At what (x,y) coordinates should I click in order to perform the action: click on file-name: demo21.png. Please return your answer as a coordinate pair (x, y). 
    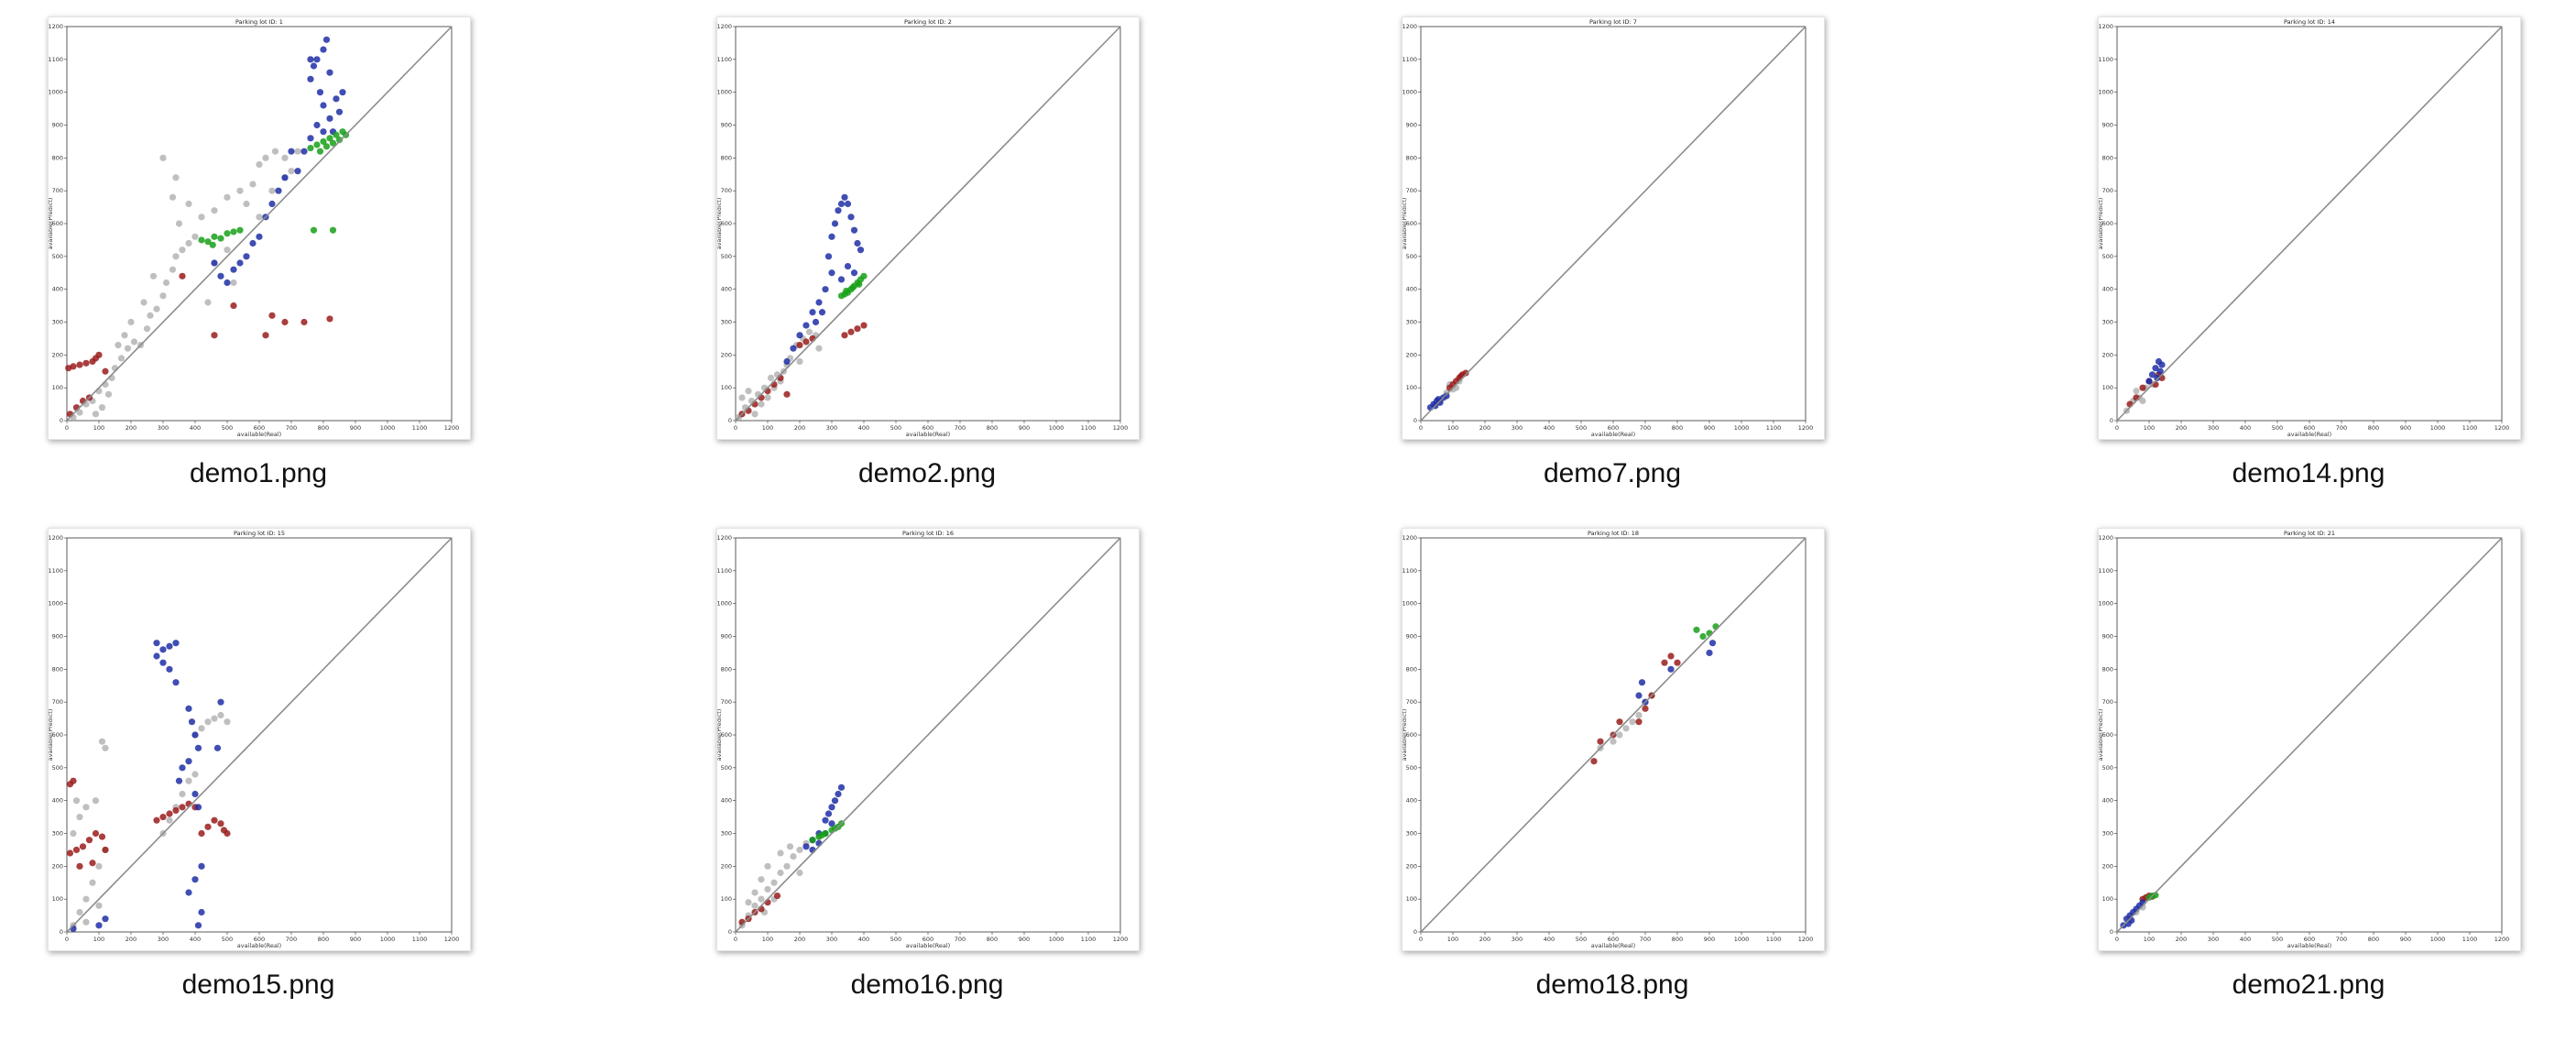
    Looking at the image, I should click on (2309, 985).